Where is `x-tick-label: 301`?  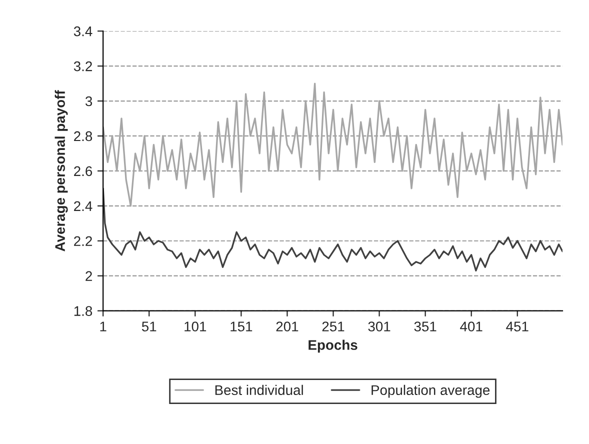
x-tick-label: 301 is located at coordinates (379, 327).